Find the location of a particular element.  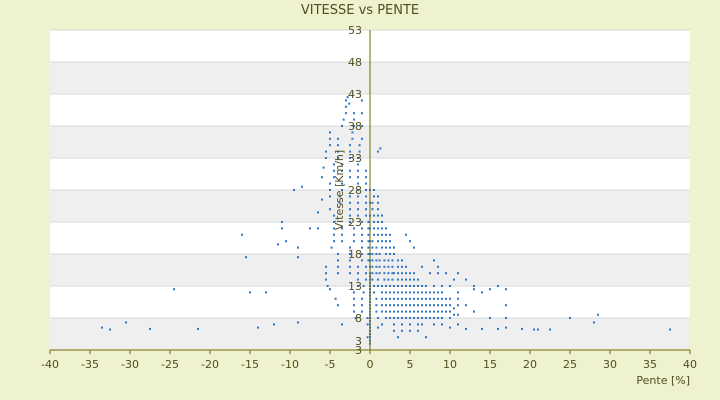

x-tick-label: -20 is located at coordinates (210, 364).